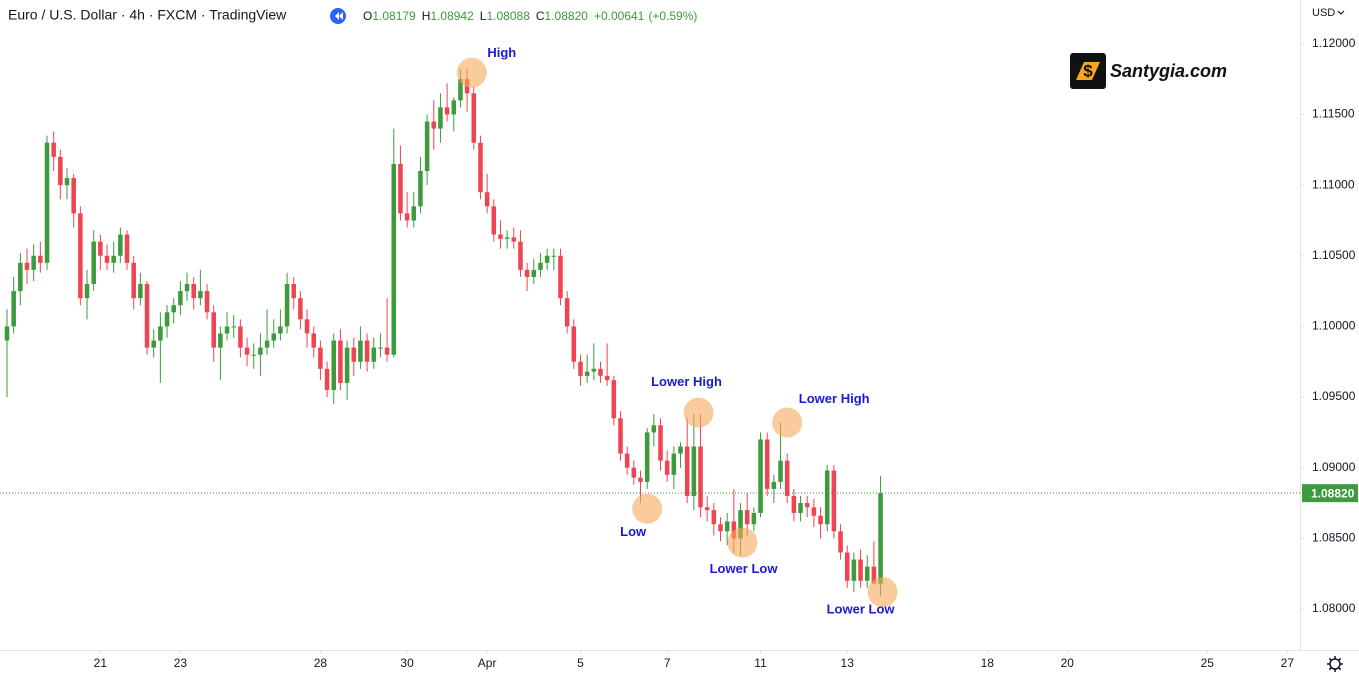 The height and width of the screenshot is (680, 1359). Describe the element at coordinates (452, 16) in the screenshot. I see `legend-value: 1.08942` at that location.